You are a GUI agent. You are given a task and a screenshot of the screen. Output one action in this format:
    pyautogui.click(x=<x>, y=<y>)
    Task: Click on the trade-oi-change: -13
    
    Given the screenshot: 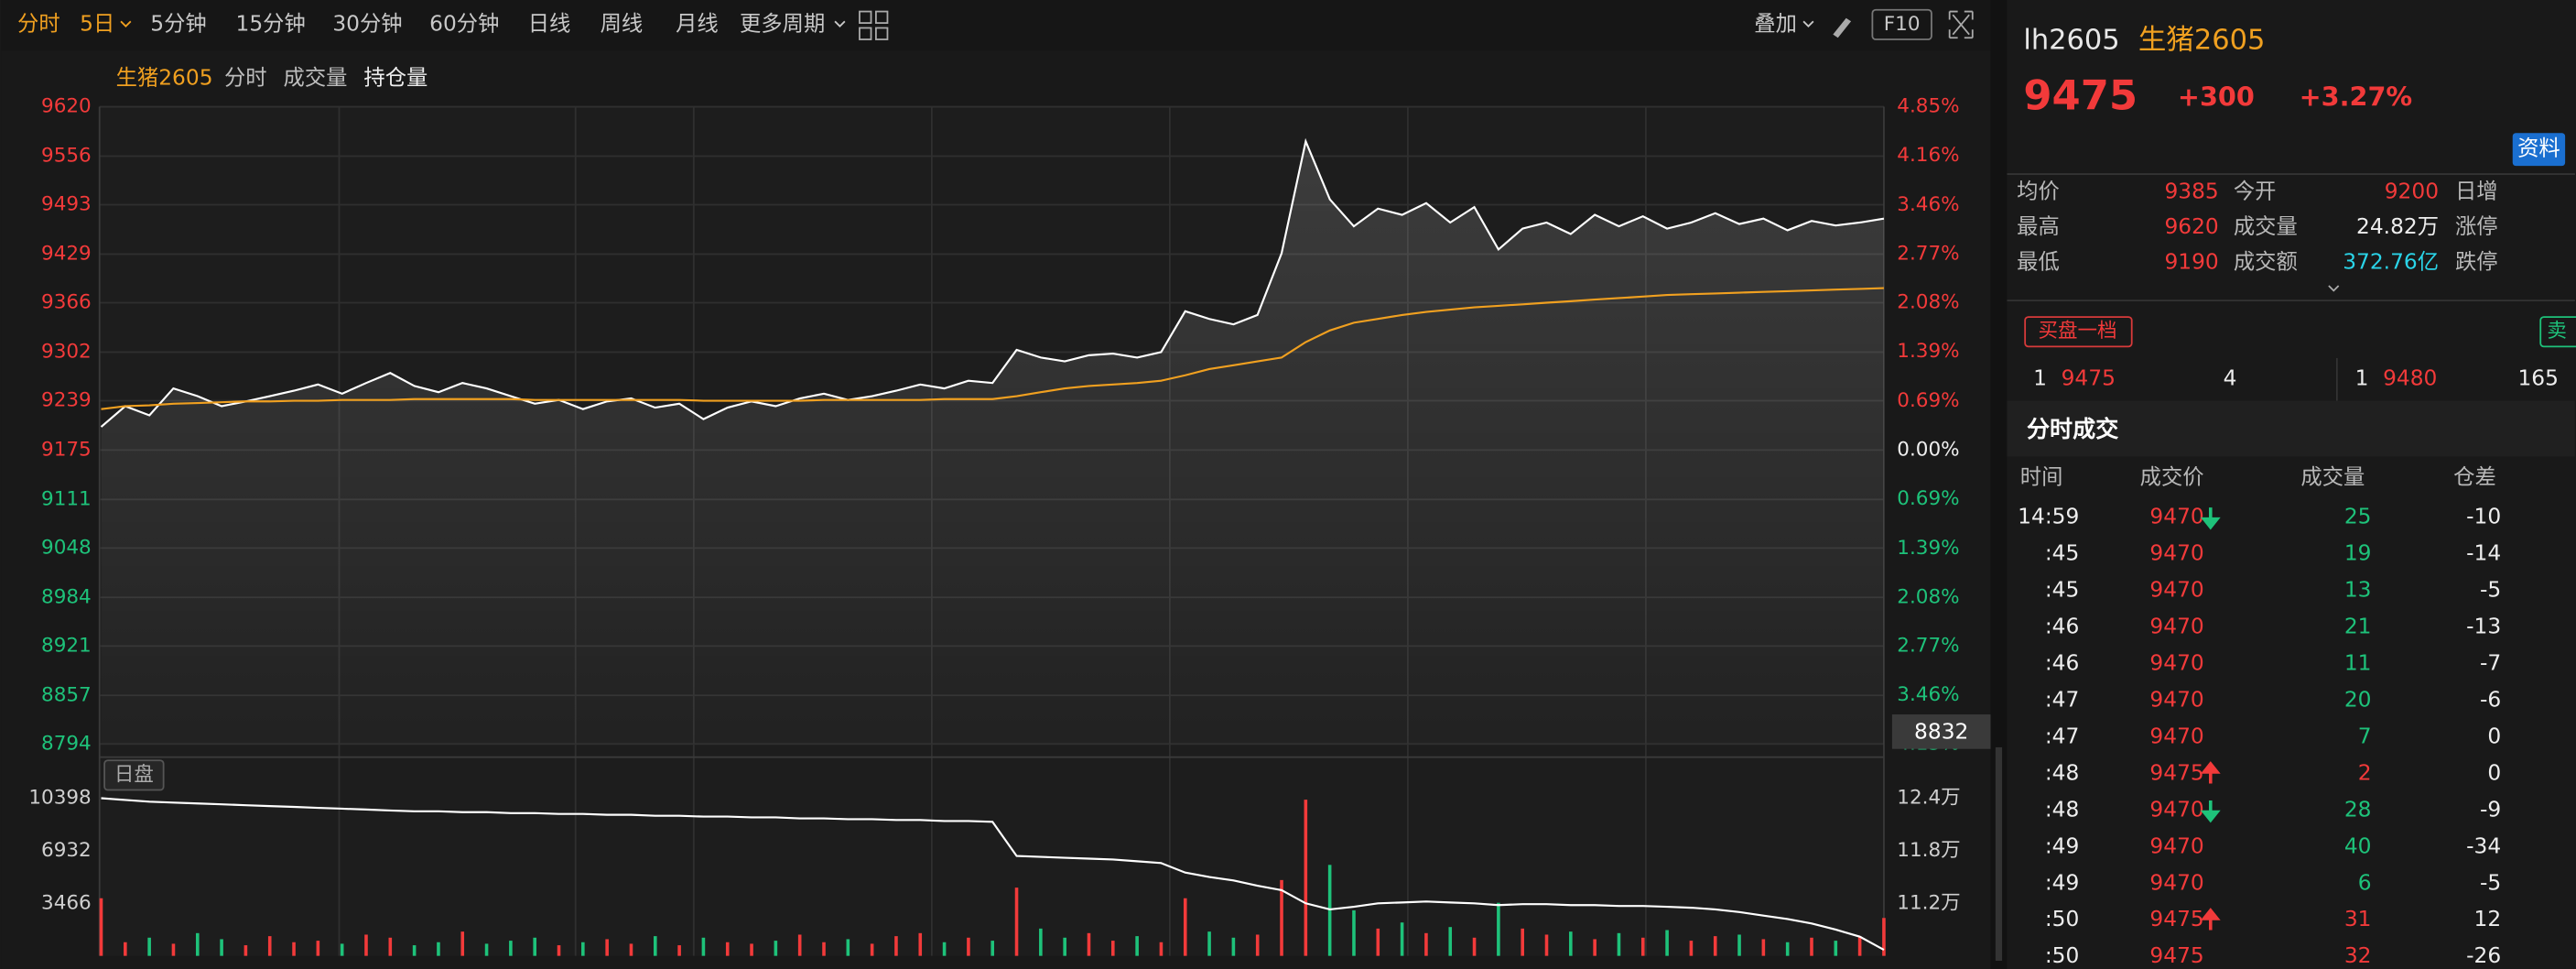 What is the action you would take?
    pyautogui.click(x=2484, y=626)
    